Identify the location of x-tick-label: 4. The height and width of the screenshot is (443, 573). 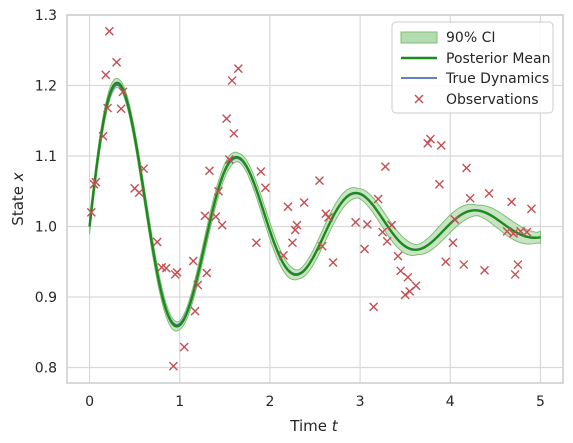
(450, 402).